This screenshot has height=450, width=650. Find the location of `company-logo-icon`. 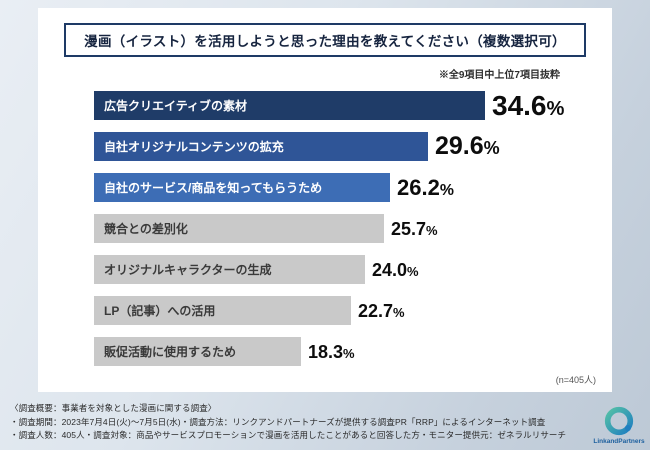

company-logo-icon is located at coordinates (619, 421).